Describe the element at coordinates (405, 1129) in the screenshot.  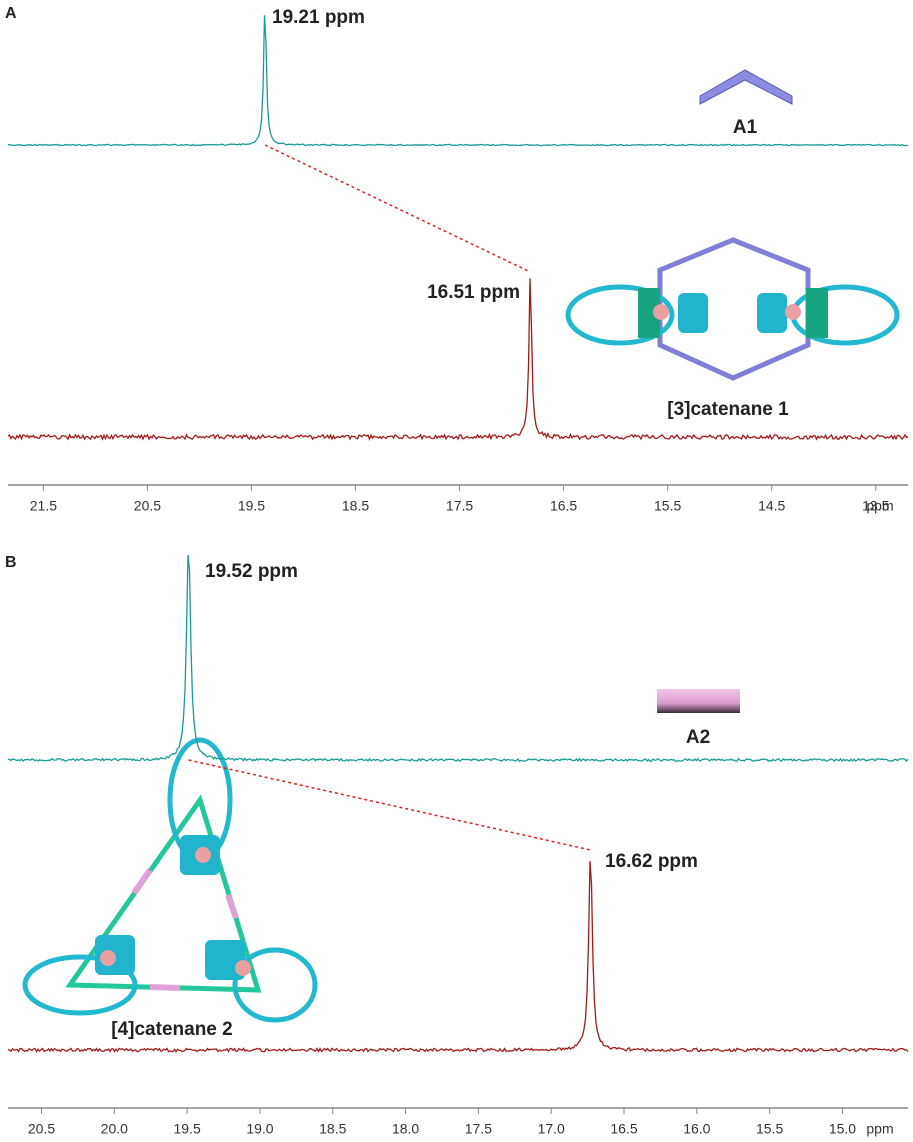
I see `x-tick-label: 18.0` at that location.